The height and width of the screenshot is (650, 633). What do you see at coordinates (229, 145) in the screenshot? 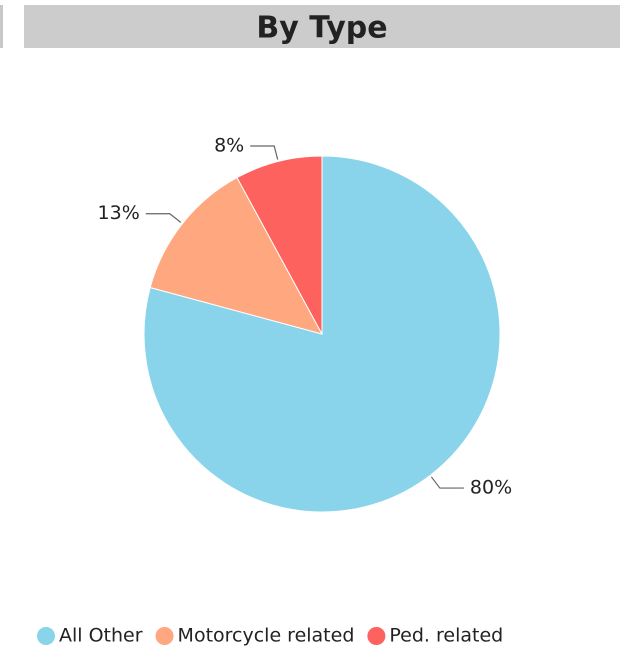
I see `data-label: 8%` at bounding box center [229, 145].